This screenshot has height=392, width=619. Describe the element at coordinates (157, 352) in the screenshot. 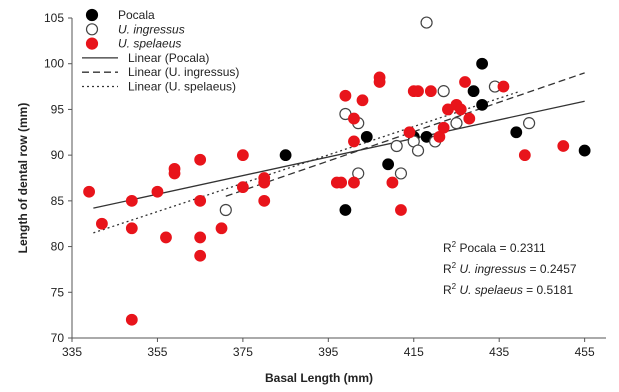

I see `x-tick-label: 355` at that location.